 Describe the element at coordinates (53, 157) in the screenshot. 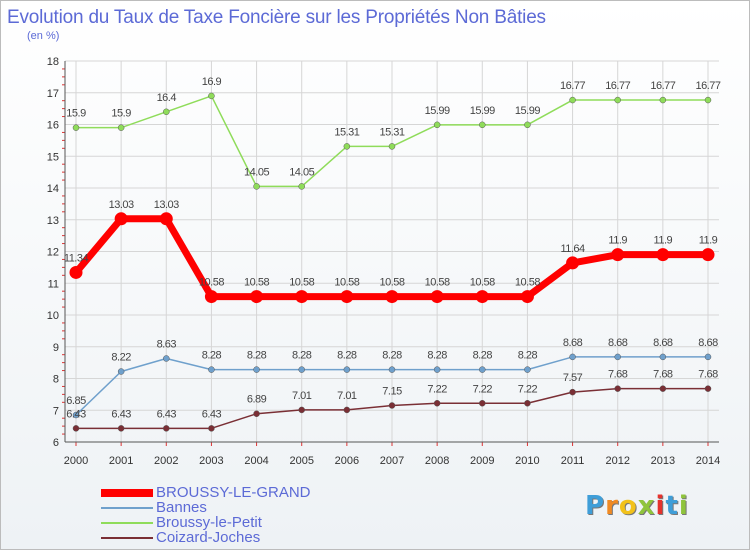

I see `y-tick-label: 15` at that location.